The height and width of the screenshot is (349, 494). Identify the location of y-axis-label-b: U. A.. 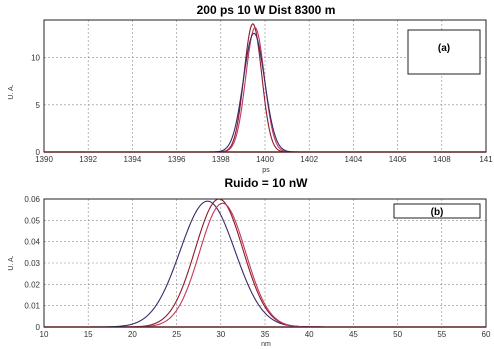
(11, 262).